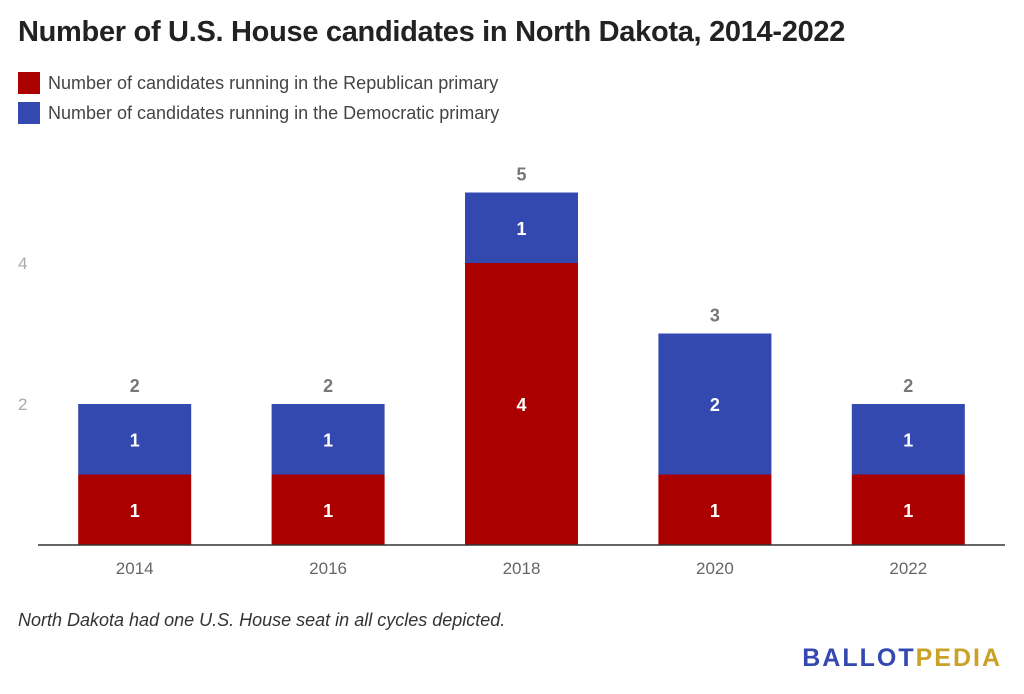 The image size is (1024, 694). I want to click on legend-swatch-republican, so click(29, 83).